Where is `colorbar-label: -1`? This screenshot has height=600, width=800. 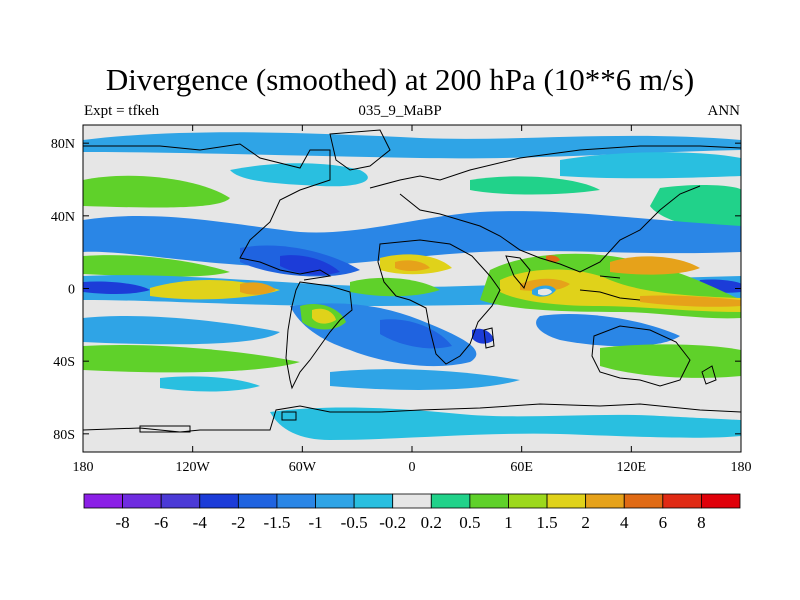 colorbar-label: -1 is located at coordinates (315, 522).